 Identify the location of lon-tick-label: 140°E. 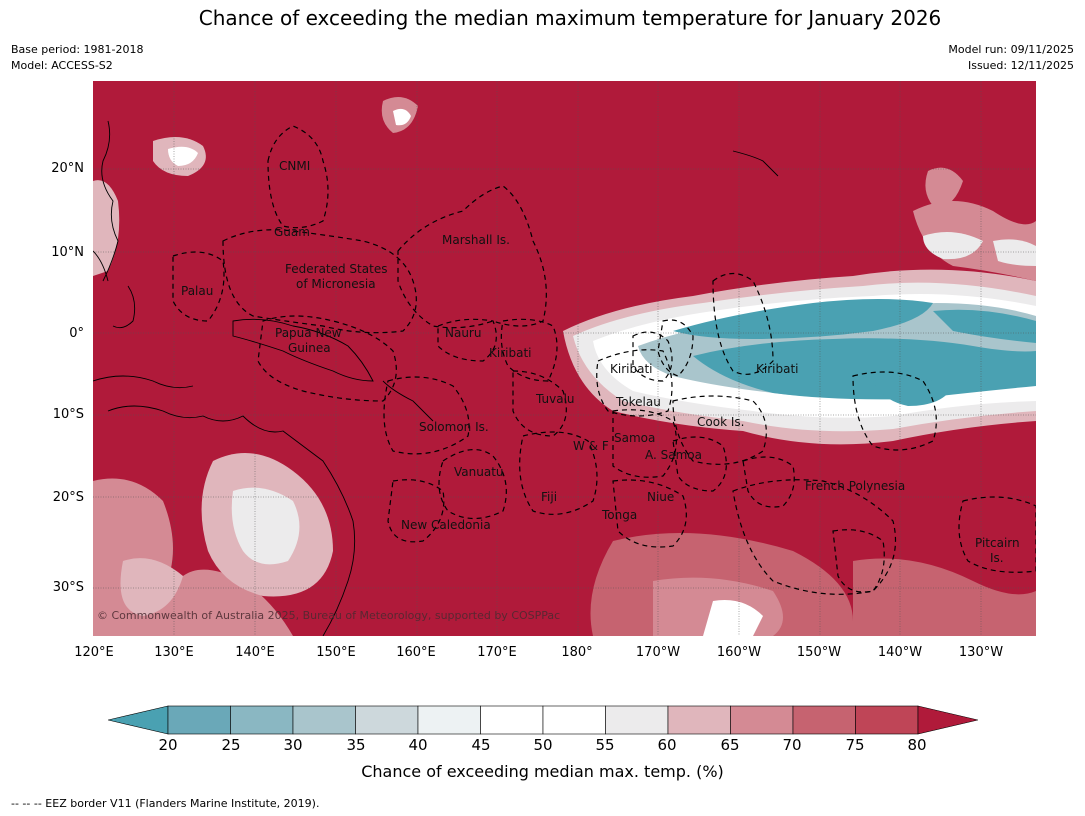
(255, 652).